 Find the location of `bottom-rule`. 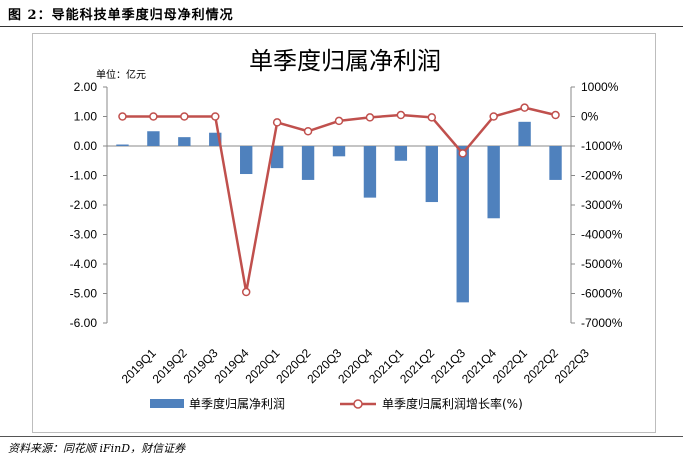

bottom-rule is located at coordinates (341, 436).